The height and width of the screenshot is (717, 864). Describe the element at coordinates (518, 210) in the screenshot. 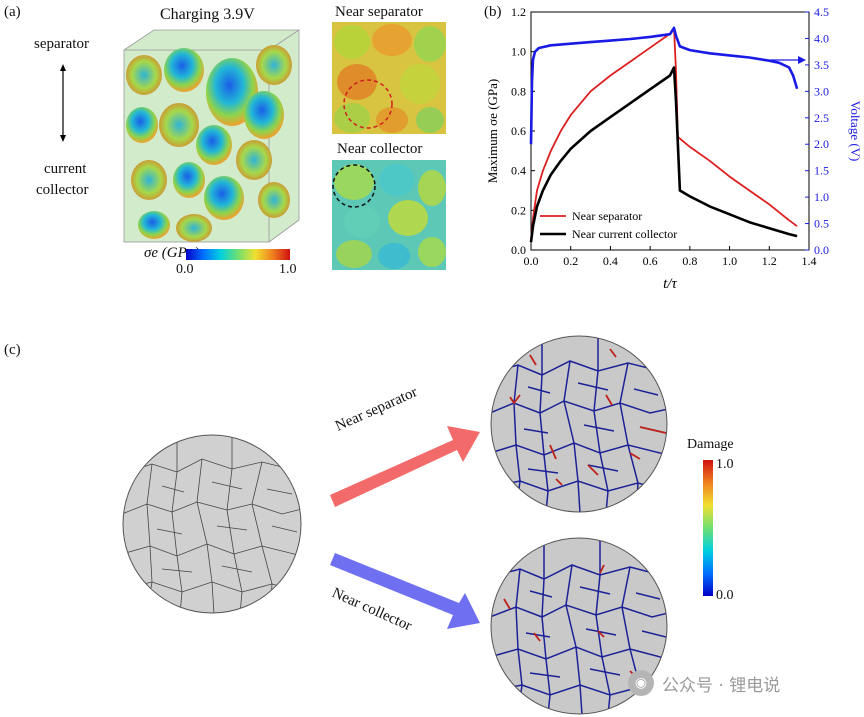

I see `y-tick-label-1: 0.2` at that location.